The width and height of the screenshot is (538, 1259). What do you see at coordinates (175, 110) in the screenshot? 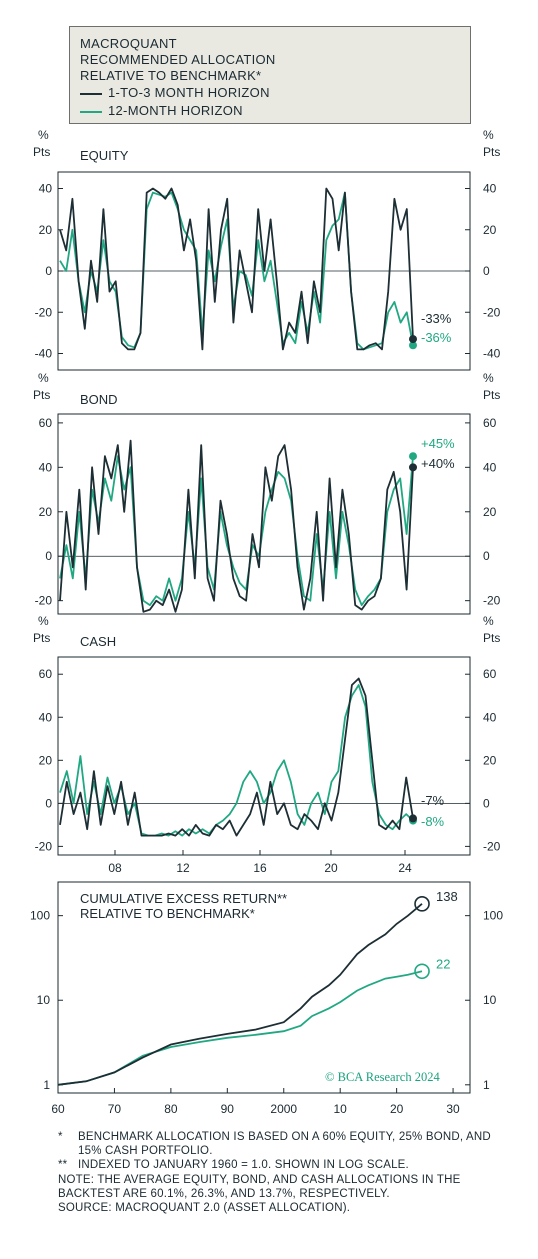
I see `legend-label-long: 12-MONTH HORIZON` at bounding box center [175, 110].